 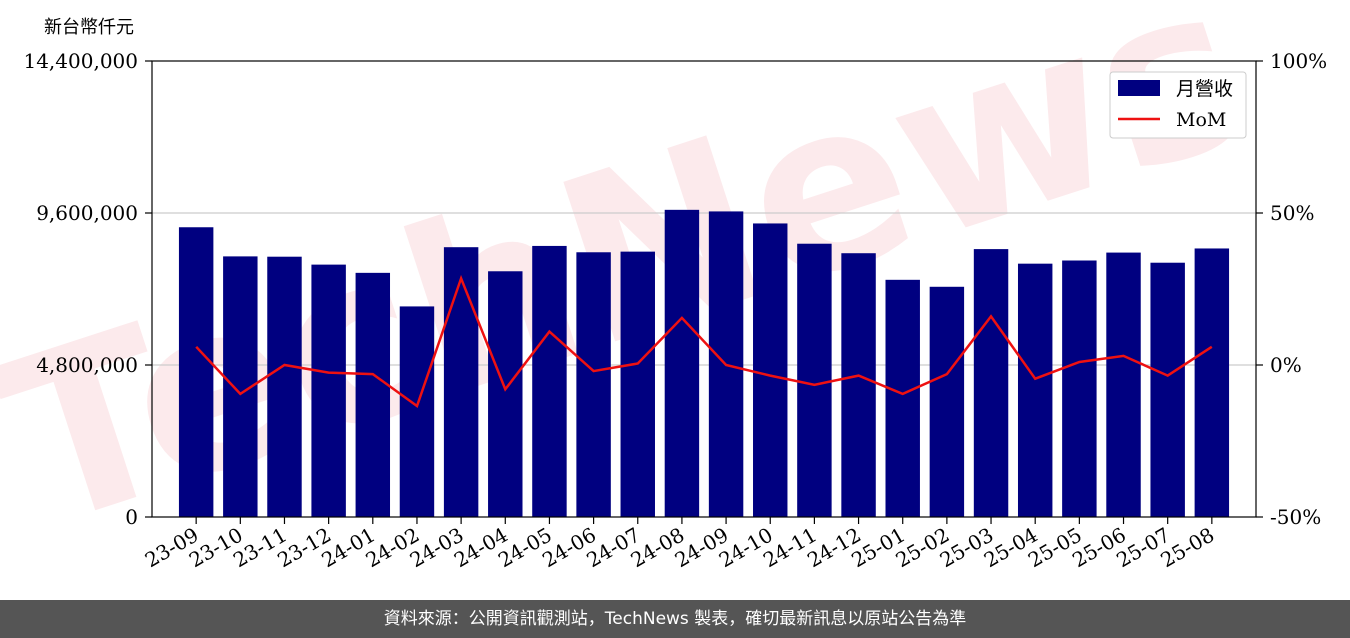 What do you see at coordinates (80, 61) in the screenshot?
I see `left-tick-label: 14,400,000` at bounding box center [80, 61].